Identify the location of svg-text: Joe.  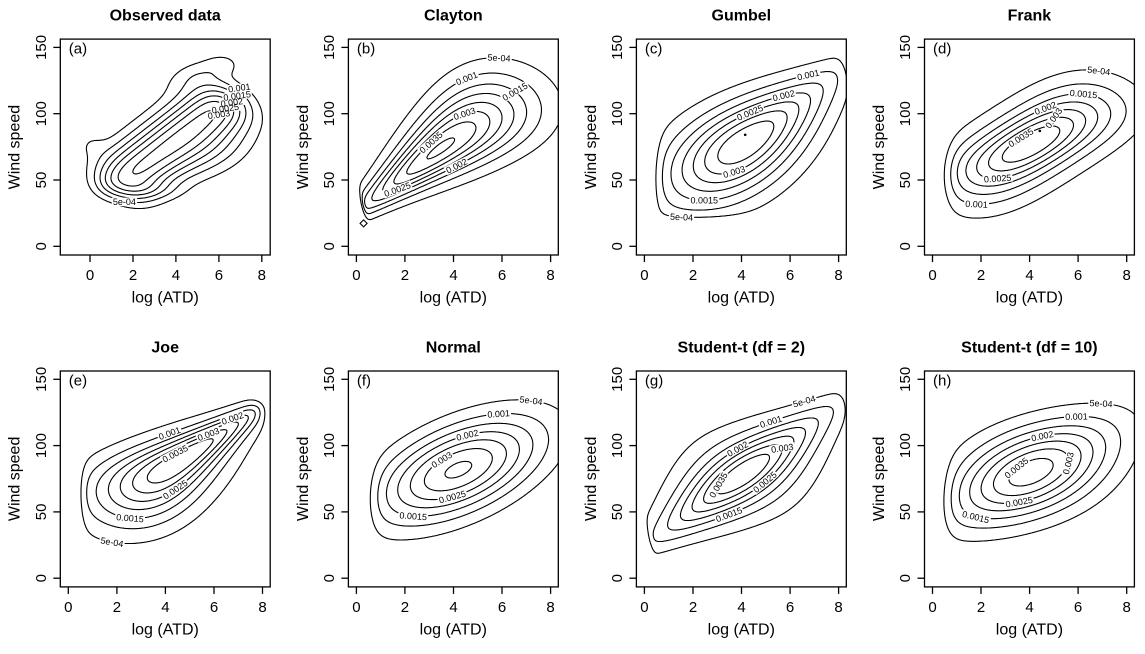
(165, 347).